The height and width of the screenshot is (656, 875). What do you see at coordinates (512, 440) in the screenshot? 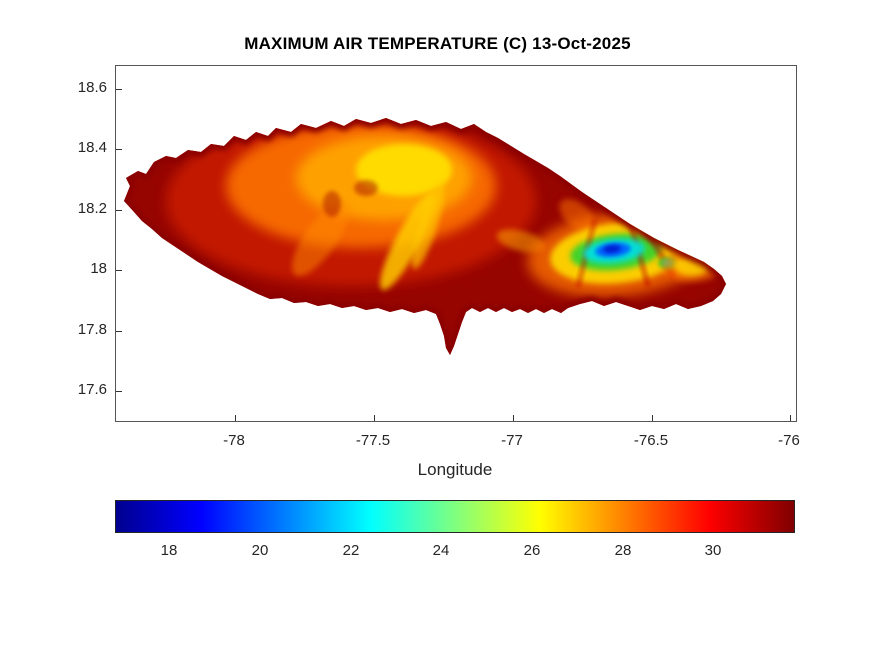
I see `x-tick-label-2: -77` at bounding box center [512, 440].